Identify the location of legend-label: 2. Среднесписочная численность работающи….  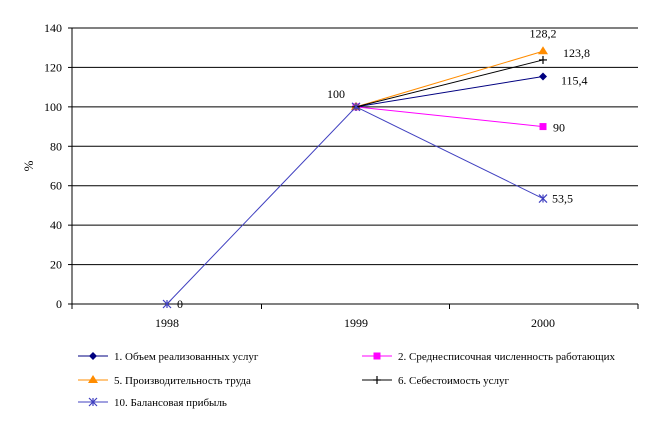
(506, 357).